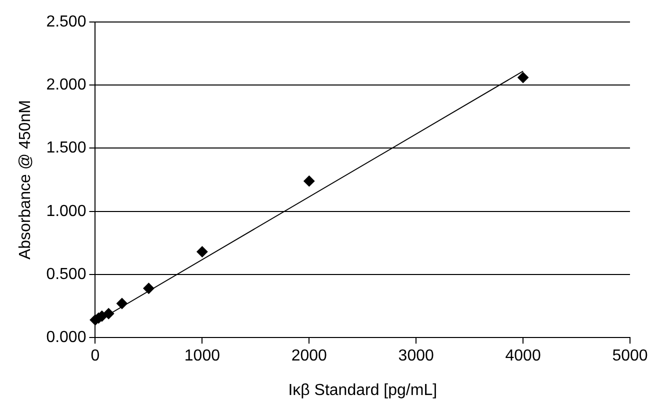 The height and width of the screenshot is (414, 662). Describe the element at coordinates (523, 356) in the screenshot. I see `x-tick-label: 4000` at that location.